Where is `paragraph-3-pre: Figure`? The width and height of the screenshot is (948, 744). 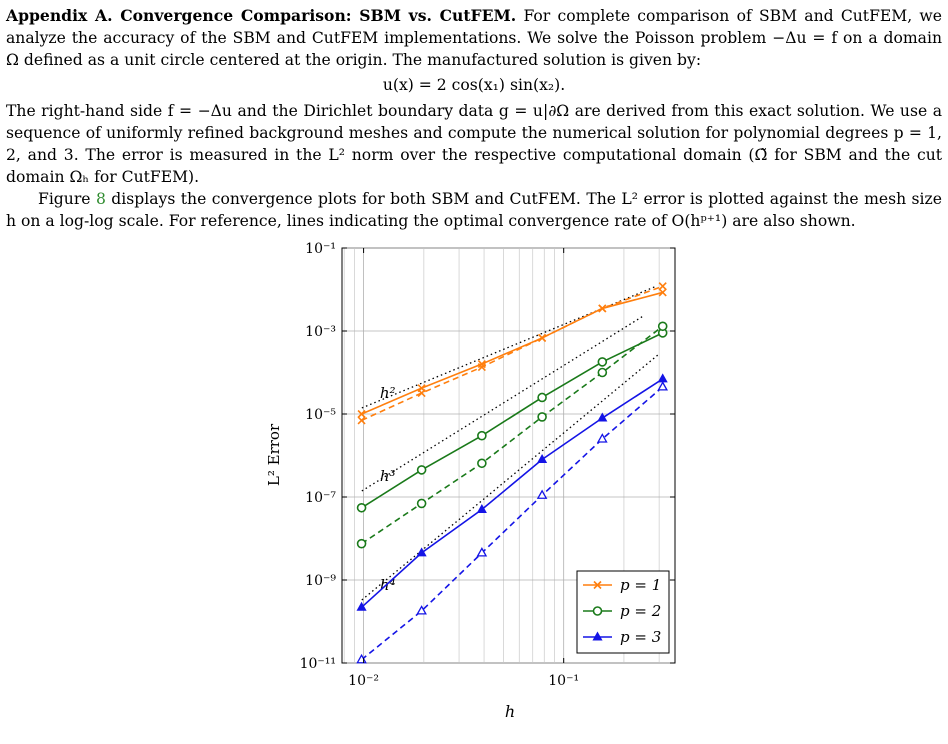
paragraph-3-pre: Figure is located at coordinates (67, 199).